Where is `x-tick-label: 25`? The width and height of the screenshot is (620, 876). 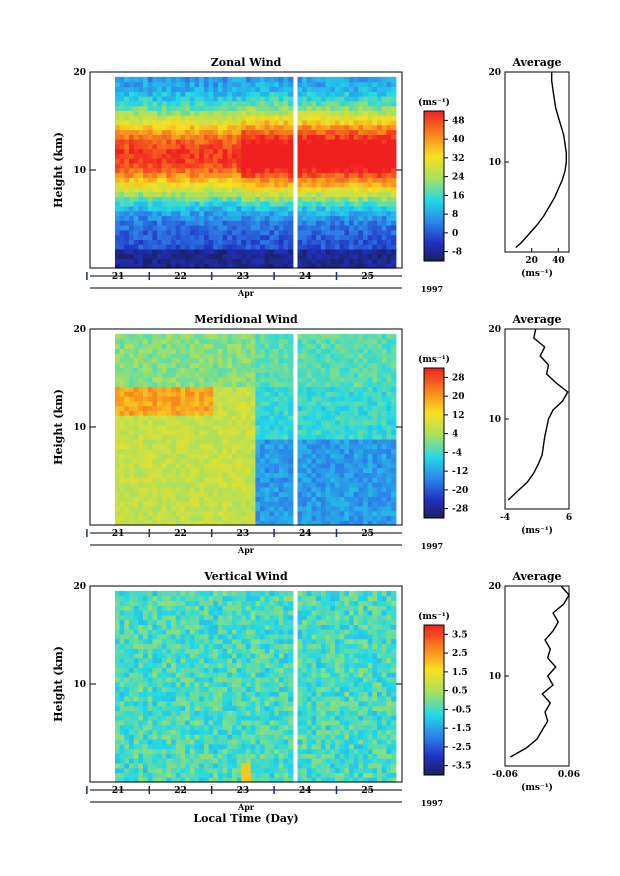
x-tick-label: 25 is located at coordinates (367, 534).